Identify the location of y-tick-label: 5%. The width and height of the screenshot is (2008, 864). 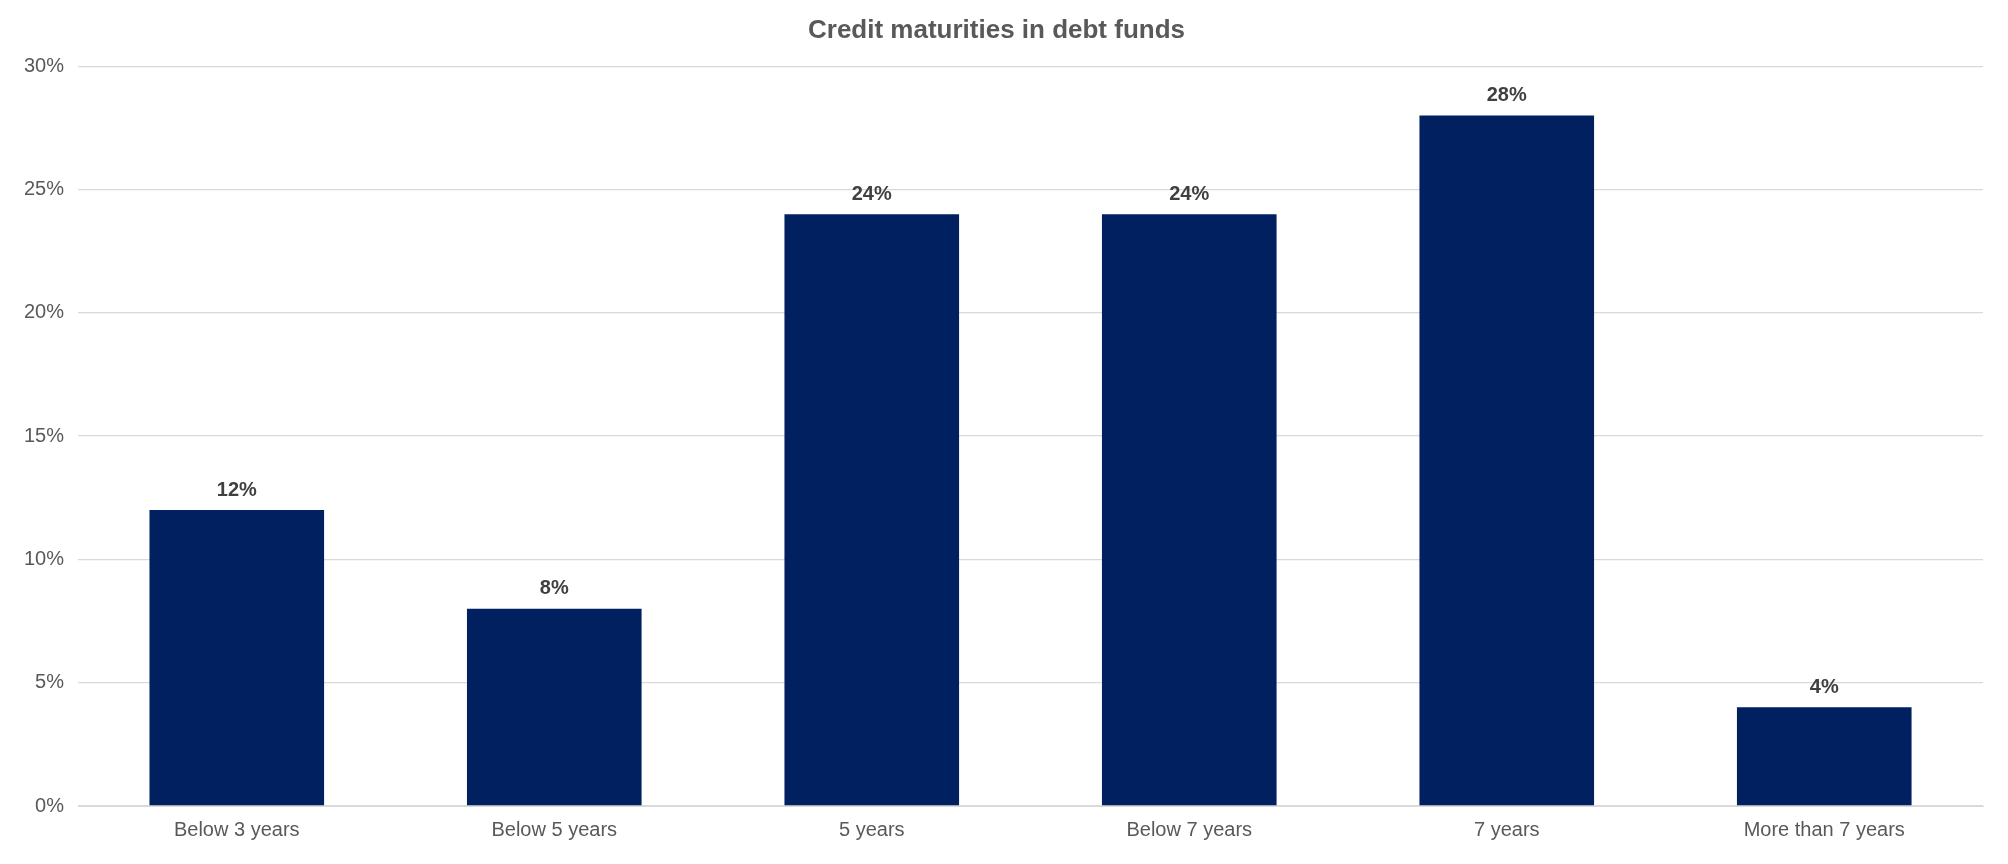
(50, 681).